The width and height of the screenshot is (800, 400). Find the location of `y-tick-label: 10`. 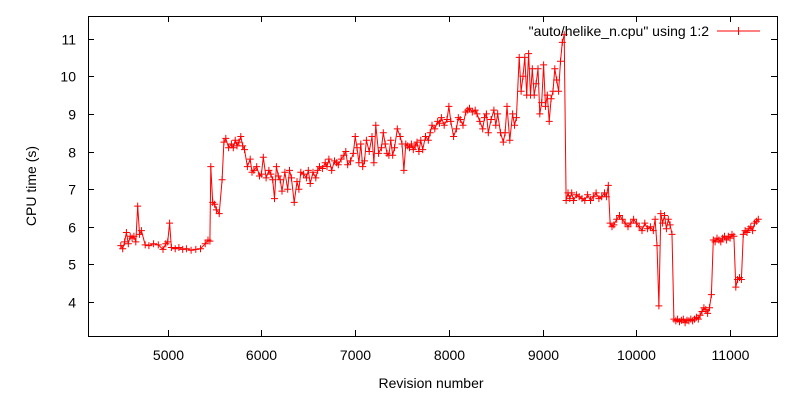

y-tick-label: 10 is located at coordinates (68, 77).